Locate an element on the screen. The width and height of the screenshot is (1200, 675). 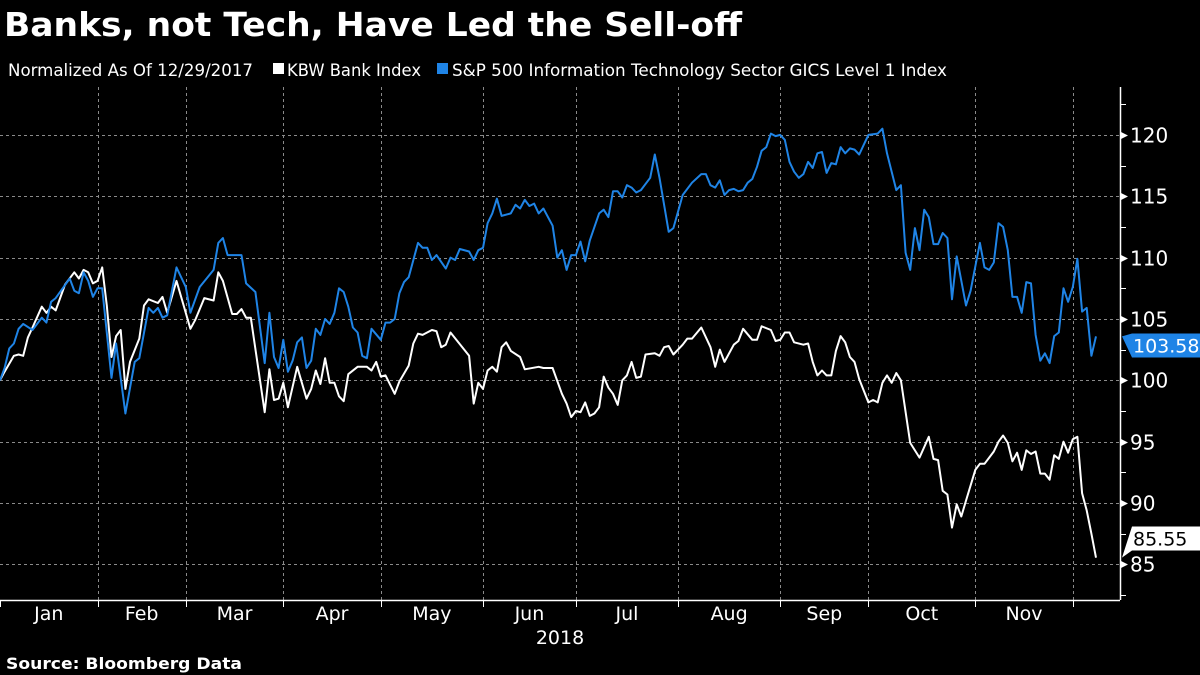
x-month-label: Aug is located at coordinates (729, 614).